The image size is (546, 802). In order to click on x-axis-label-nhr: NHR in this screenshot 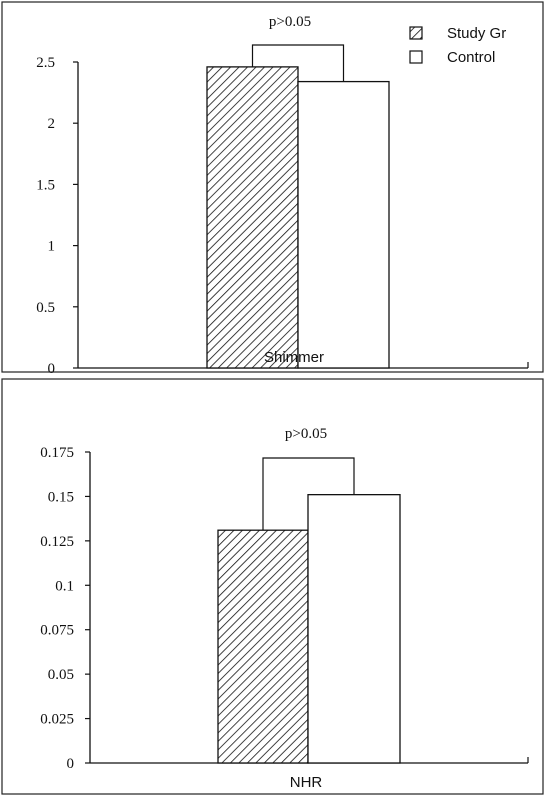, I will do `click(306, 782)`.